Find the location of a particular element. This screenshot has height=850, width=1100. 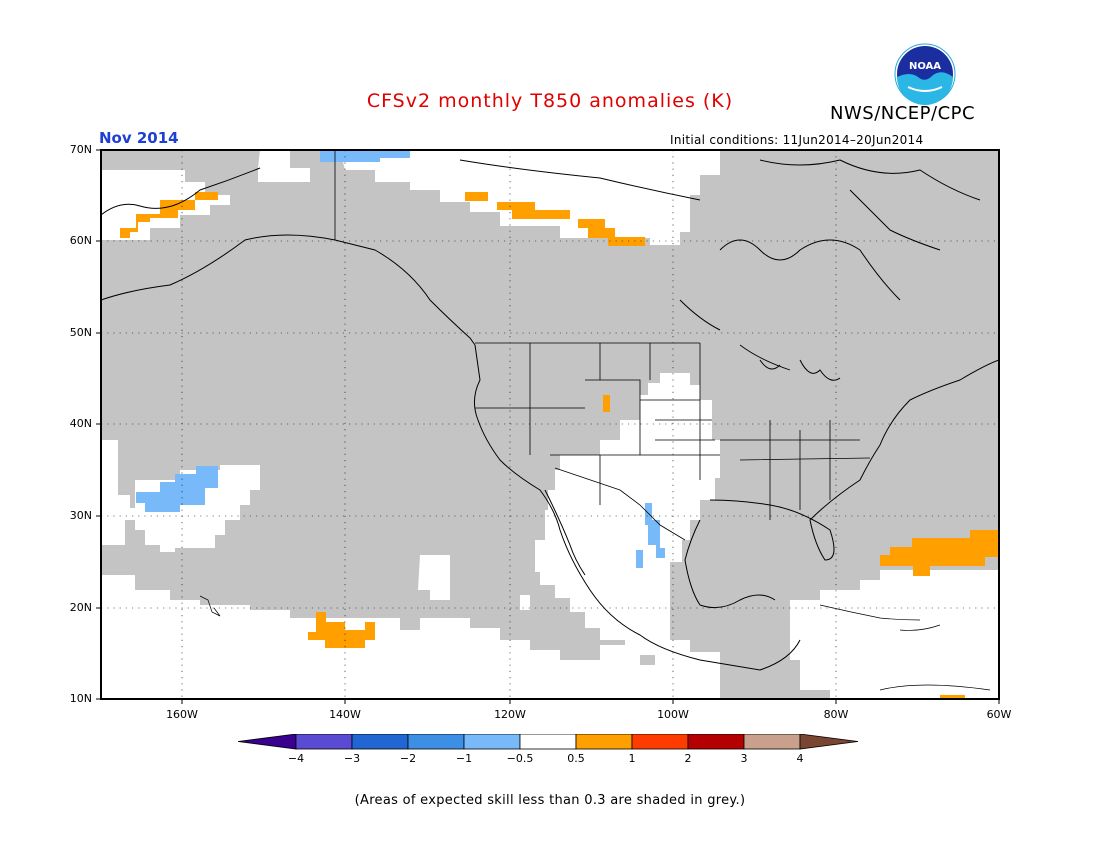

colorbar-arrow-right is located at coordinates (829, 742).